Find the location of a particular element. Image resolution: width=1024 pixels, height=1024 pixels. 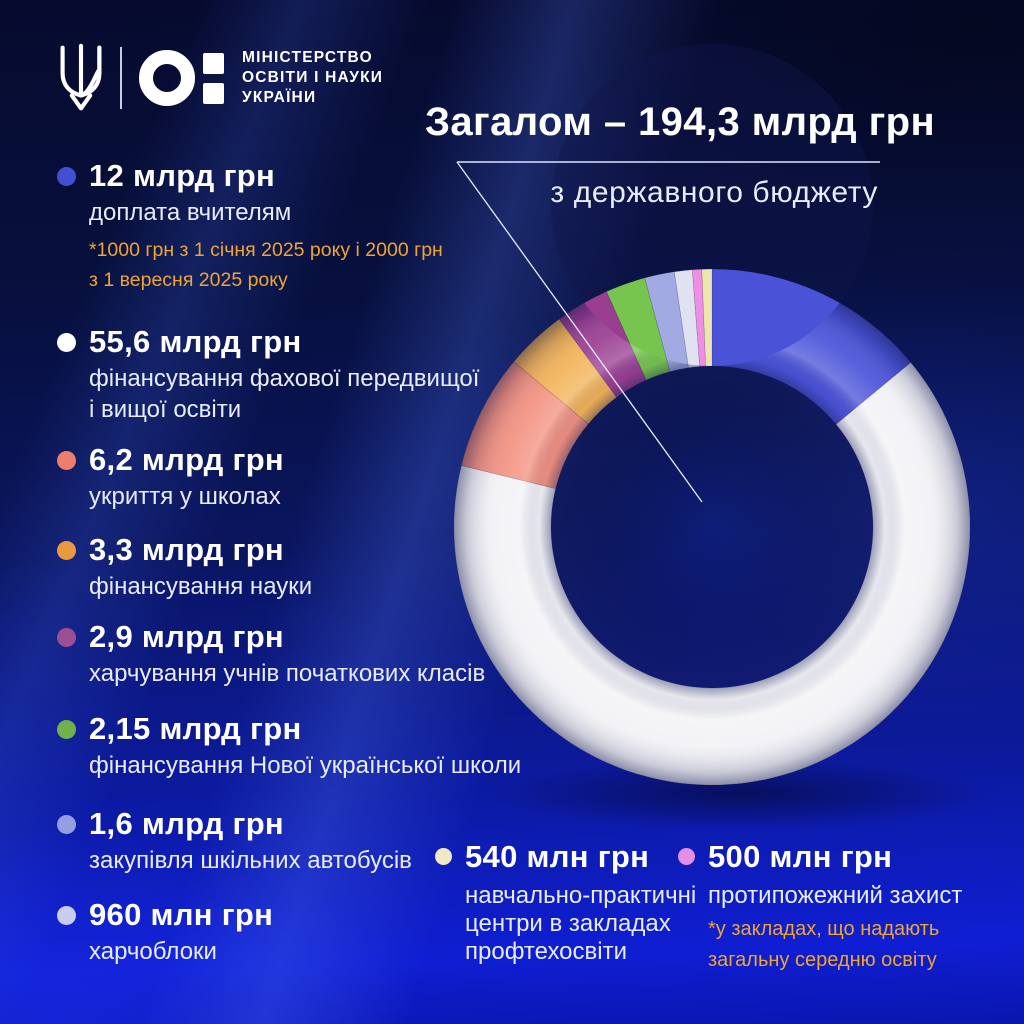

legend-item-6: 1,6 млрд грн закупівля шкільних автобусів is located at coordinates (234, 840).